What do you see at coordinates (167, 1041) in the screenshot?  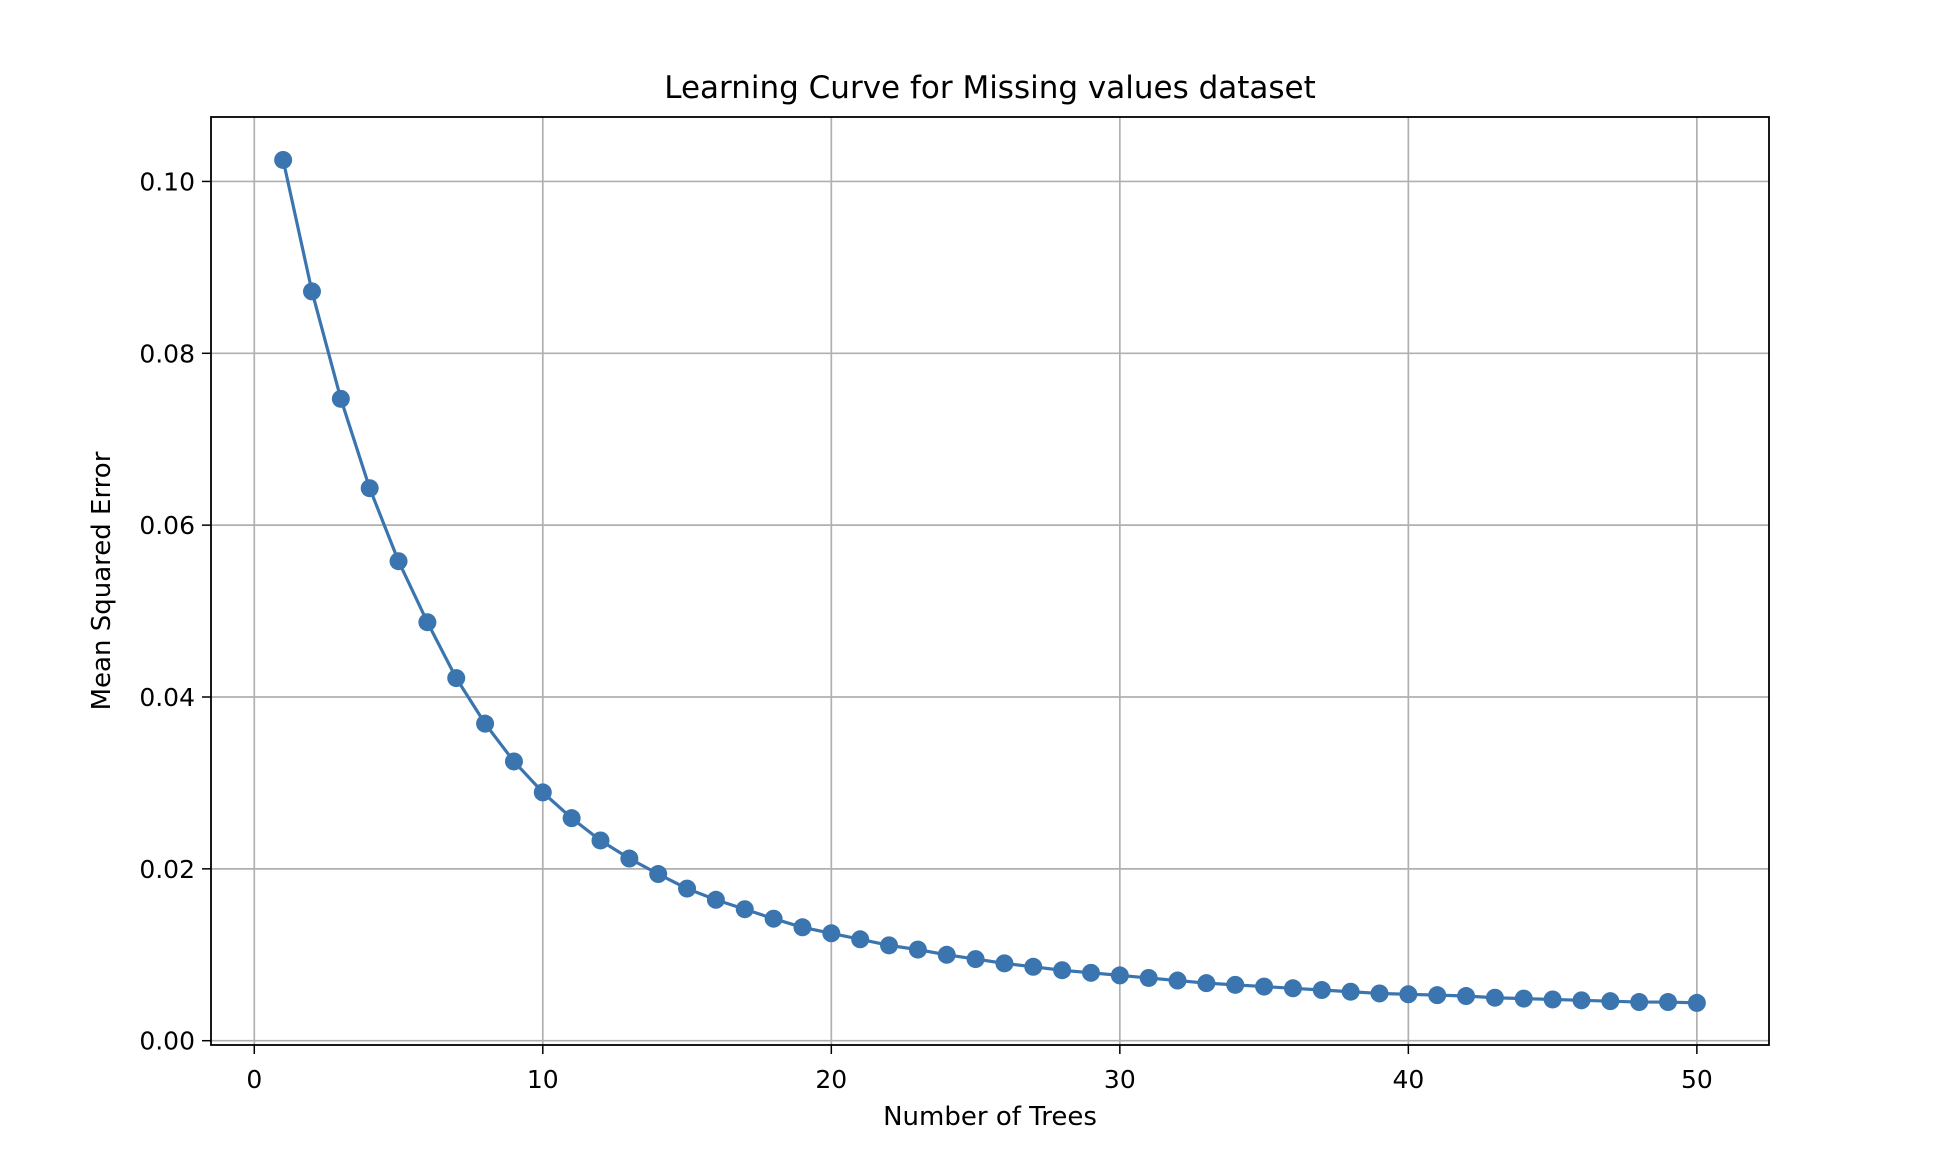 I see `y-tick-label: 0.00` at bounding box center [167, 1041].